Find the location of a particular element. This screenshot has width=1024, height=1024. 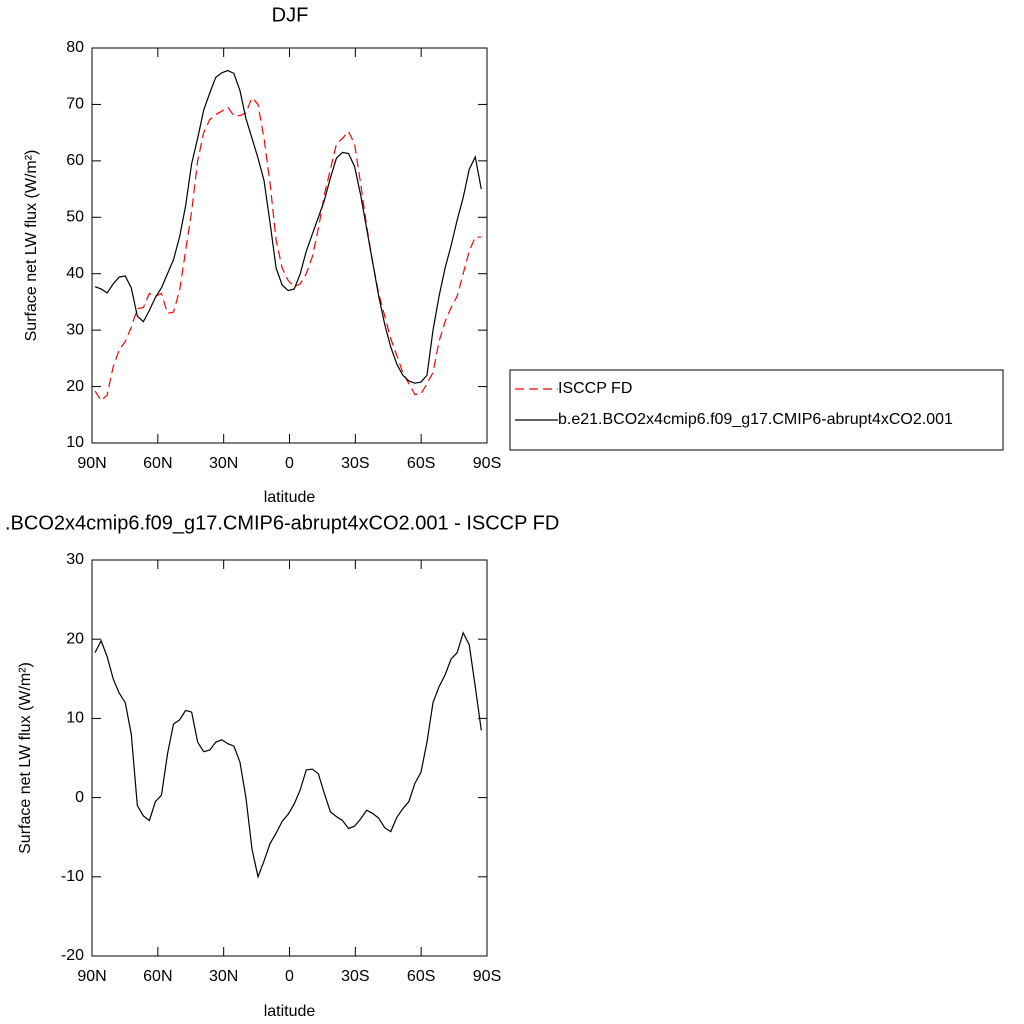

y-tick-label: 0 is located at coordinates (79, 797).